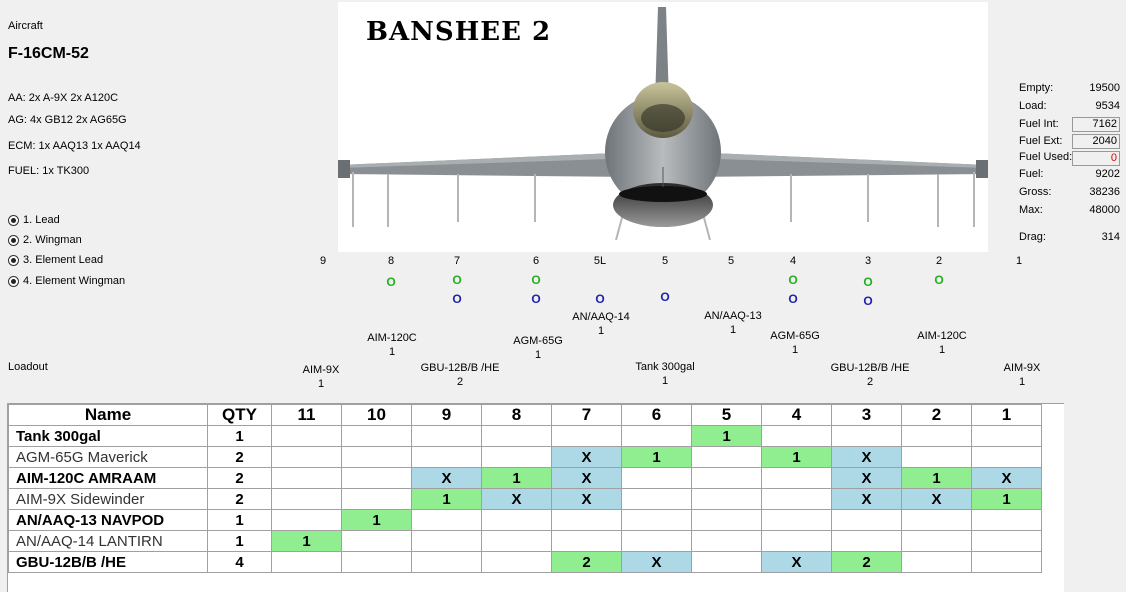 This screenshot has height=592, width=1126. What do you see at coordinates (936, 415) in the screenshot?
I see `column-header: 2` at bounding box center [936, 415].